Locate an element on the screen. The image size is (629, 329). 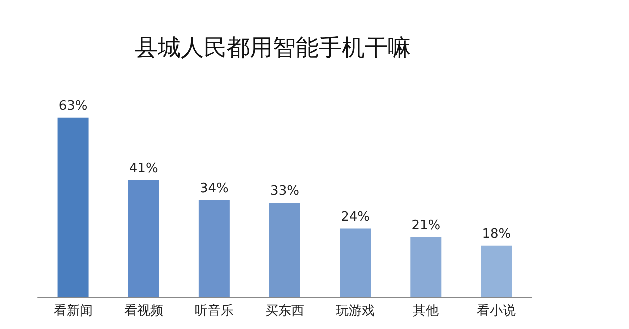
x-tick-label: 看视频 is located at coordinates (144, 311).